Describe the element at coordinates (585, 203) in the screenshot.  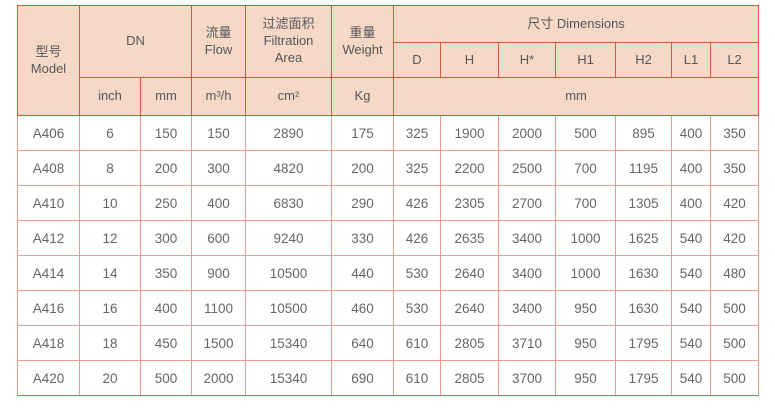
I see `cell-dim-h1: 700` at that location.